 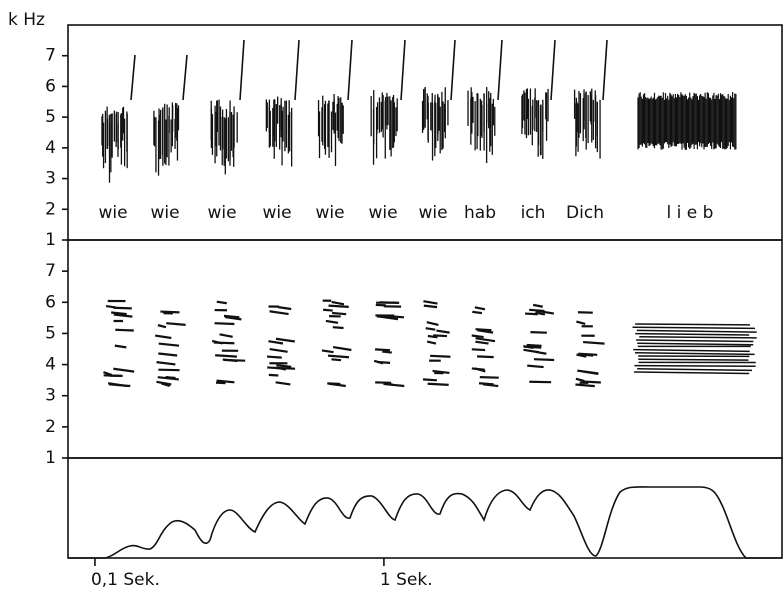 What do you see at coordinates (406, 580) in the screenshot?
I see `x-tick-label: 1 Sek.` at bounding box center [406, 580].